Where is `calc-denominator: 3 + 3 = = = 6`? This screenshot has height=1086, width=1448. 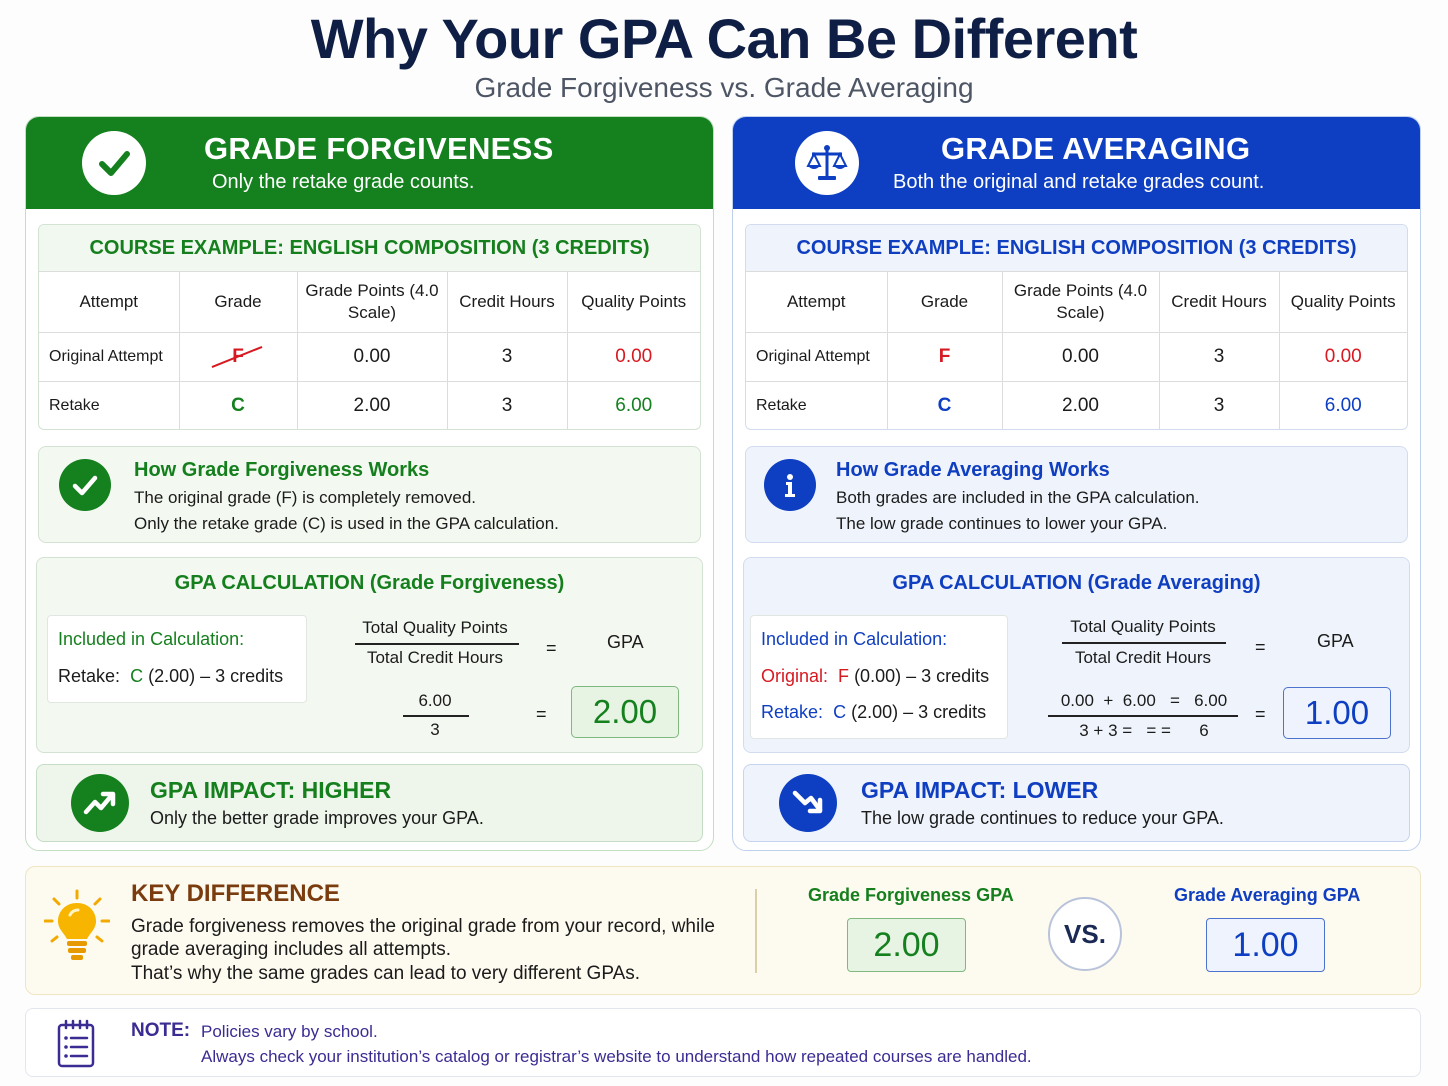 calc-denominator: 3 + 3 = = = 6 is located at coordinates (1144, 730).